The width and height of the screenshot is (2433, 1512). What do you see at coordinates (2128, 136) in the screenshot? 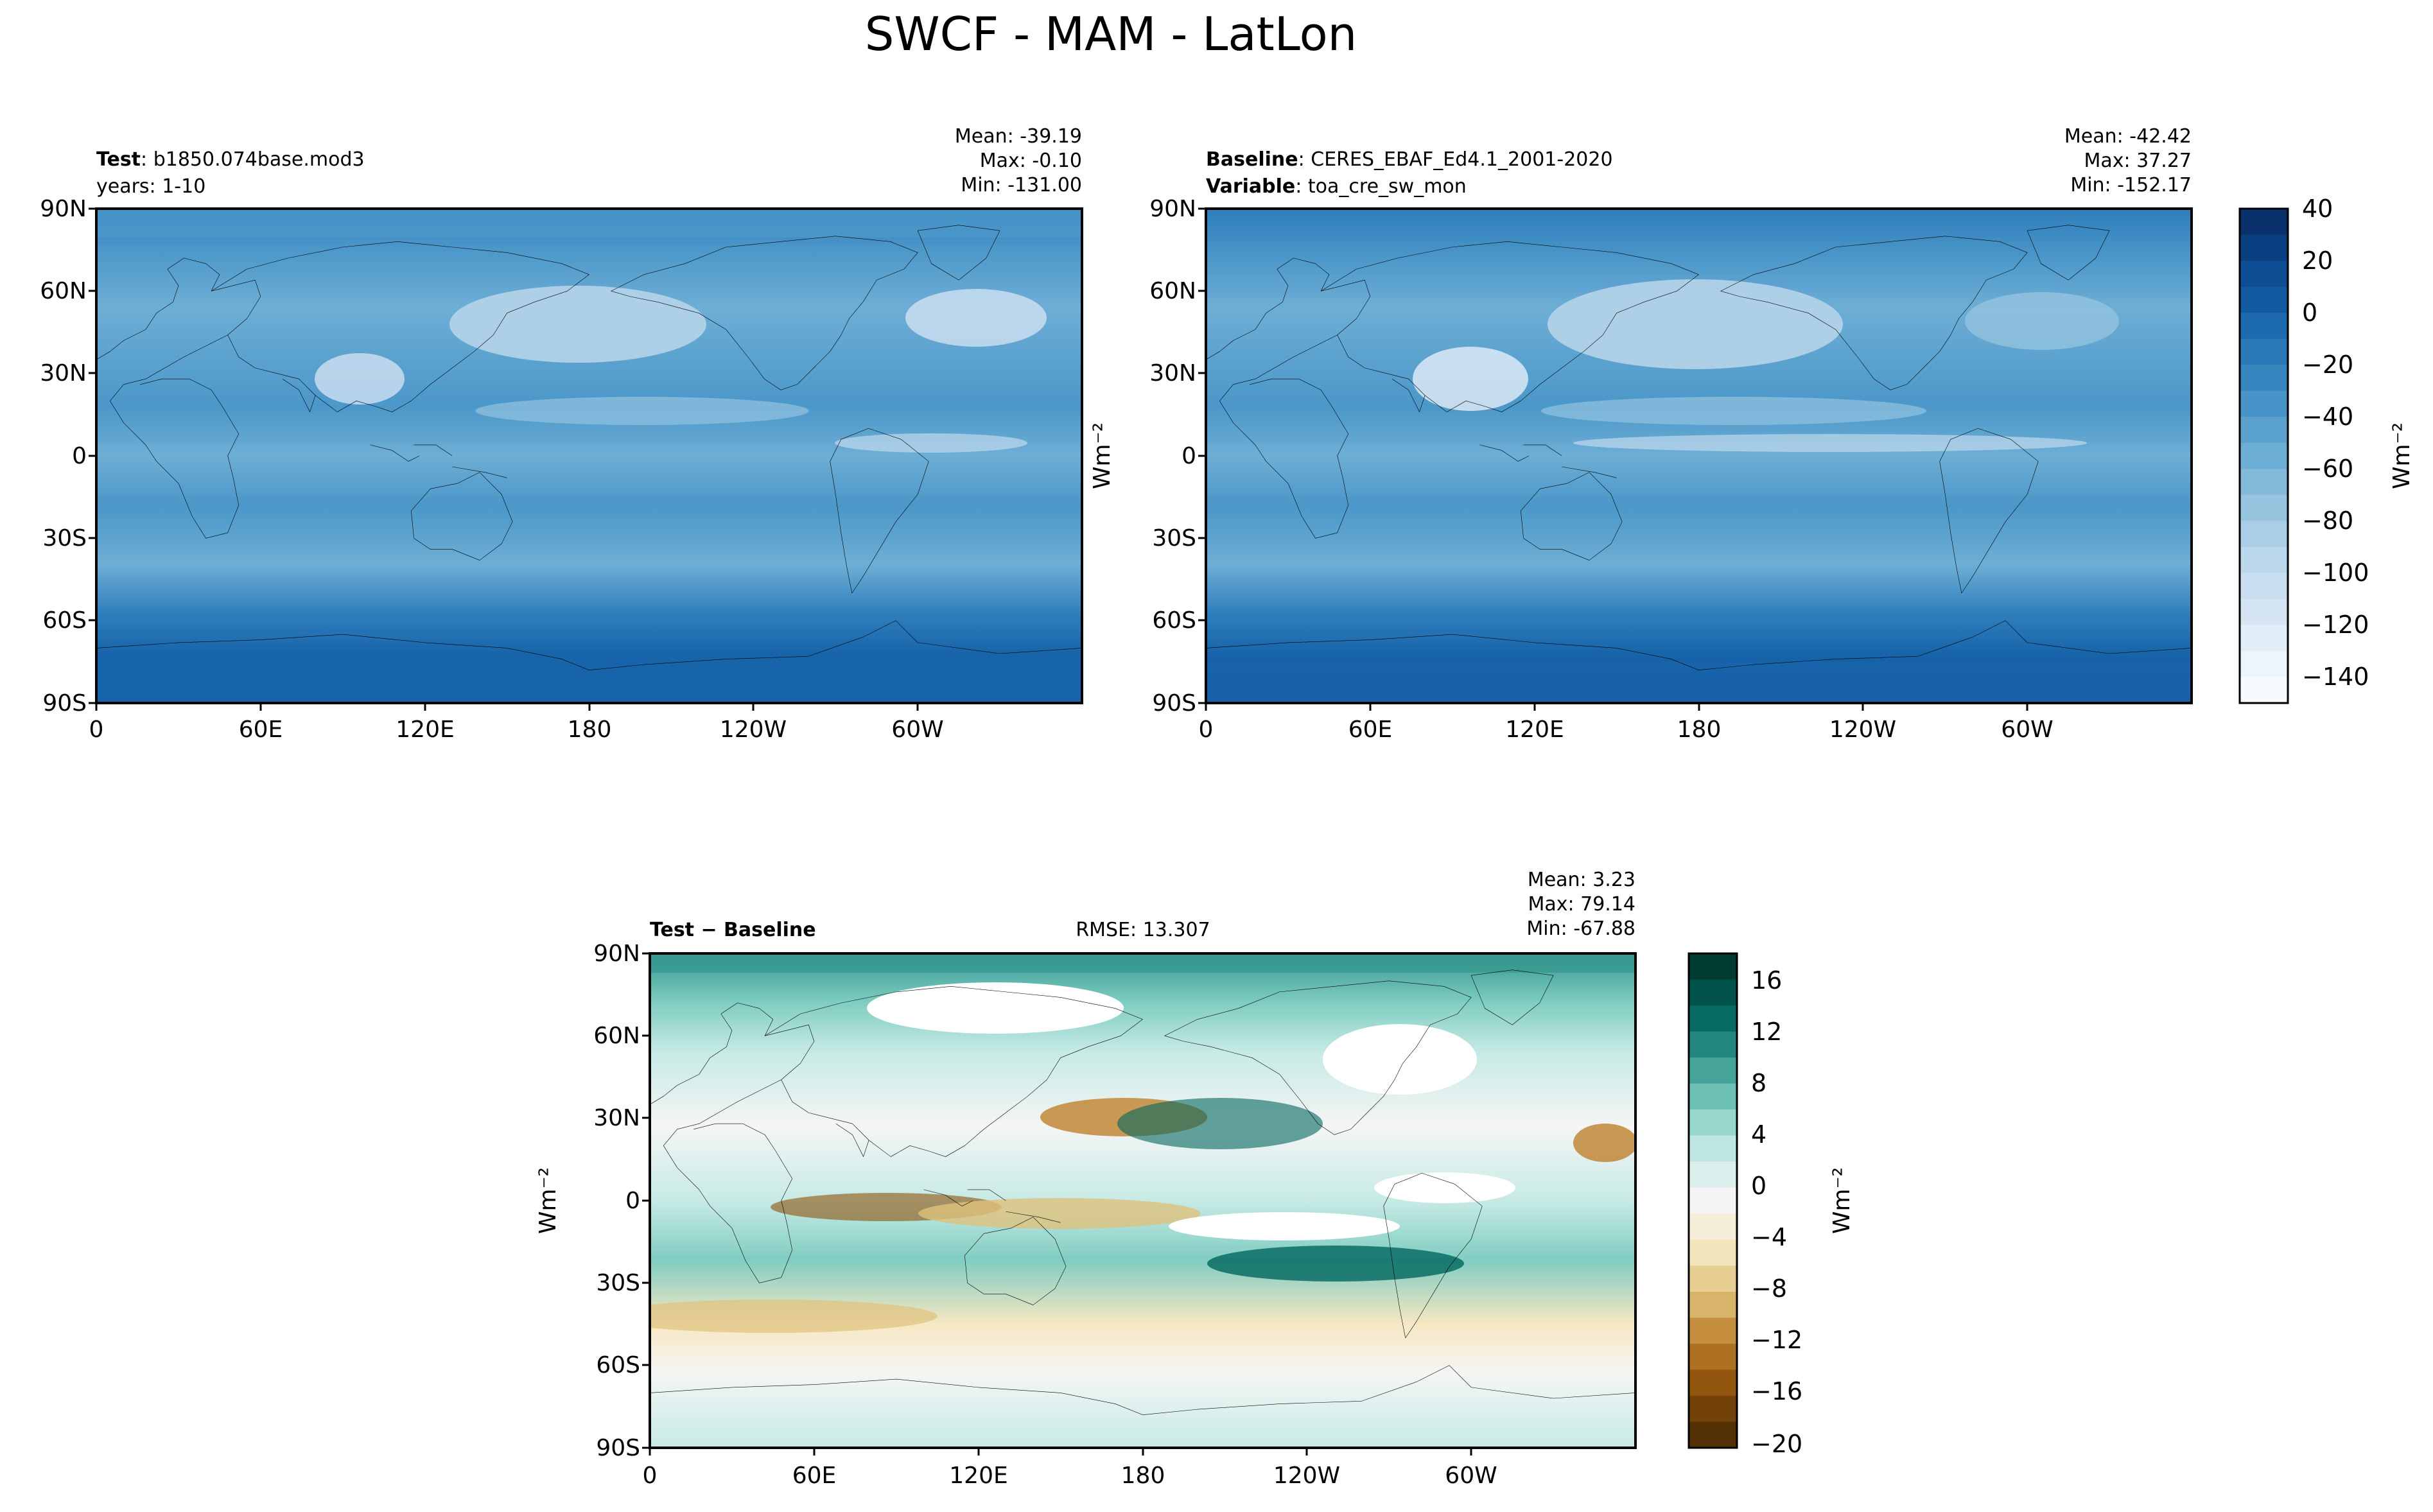
I see `baseline-mean: Mean: -42.42` at bounding box center [2128, 136].